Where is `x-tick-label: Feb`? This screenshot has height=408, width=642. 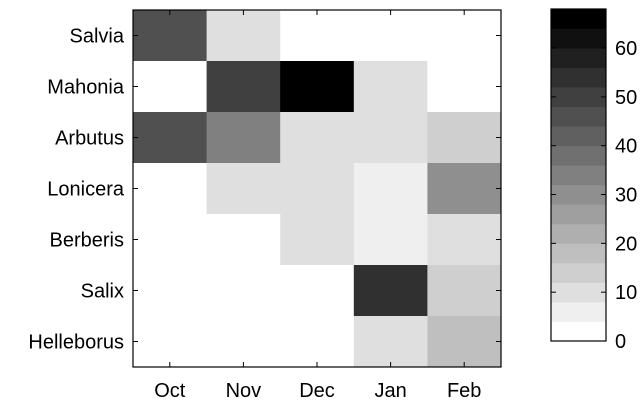 x-tick-label: Feb is located at coordinates (464, 391).